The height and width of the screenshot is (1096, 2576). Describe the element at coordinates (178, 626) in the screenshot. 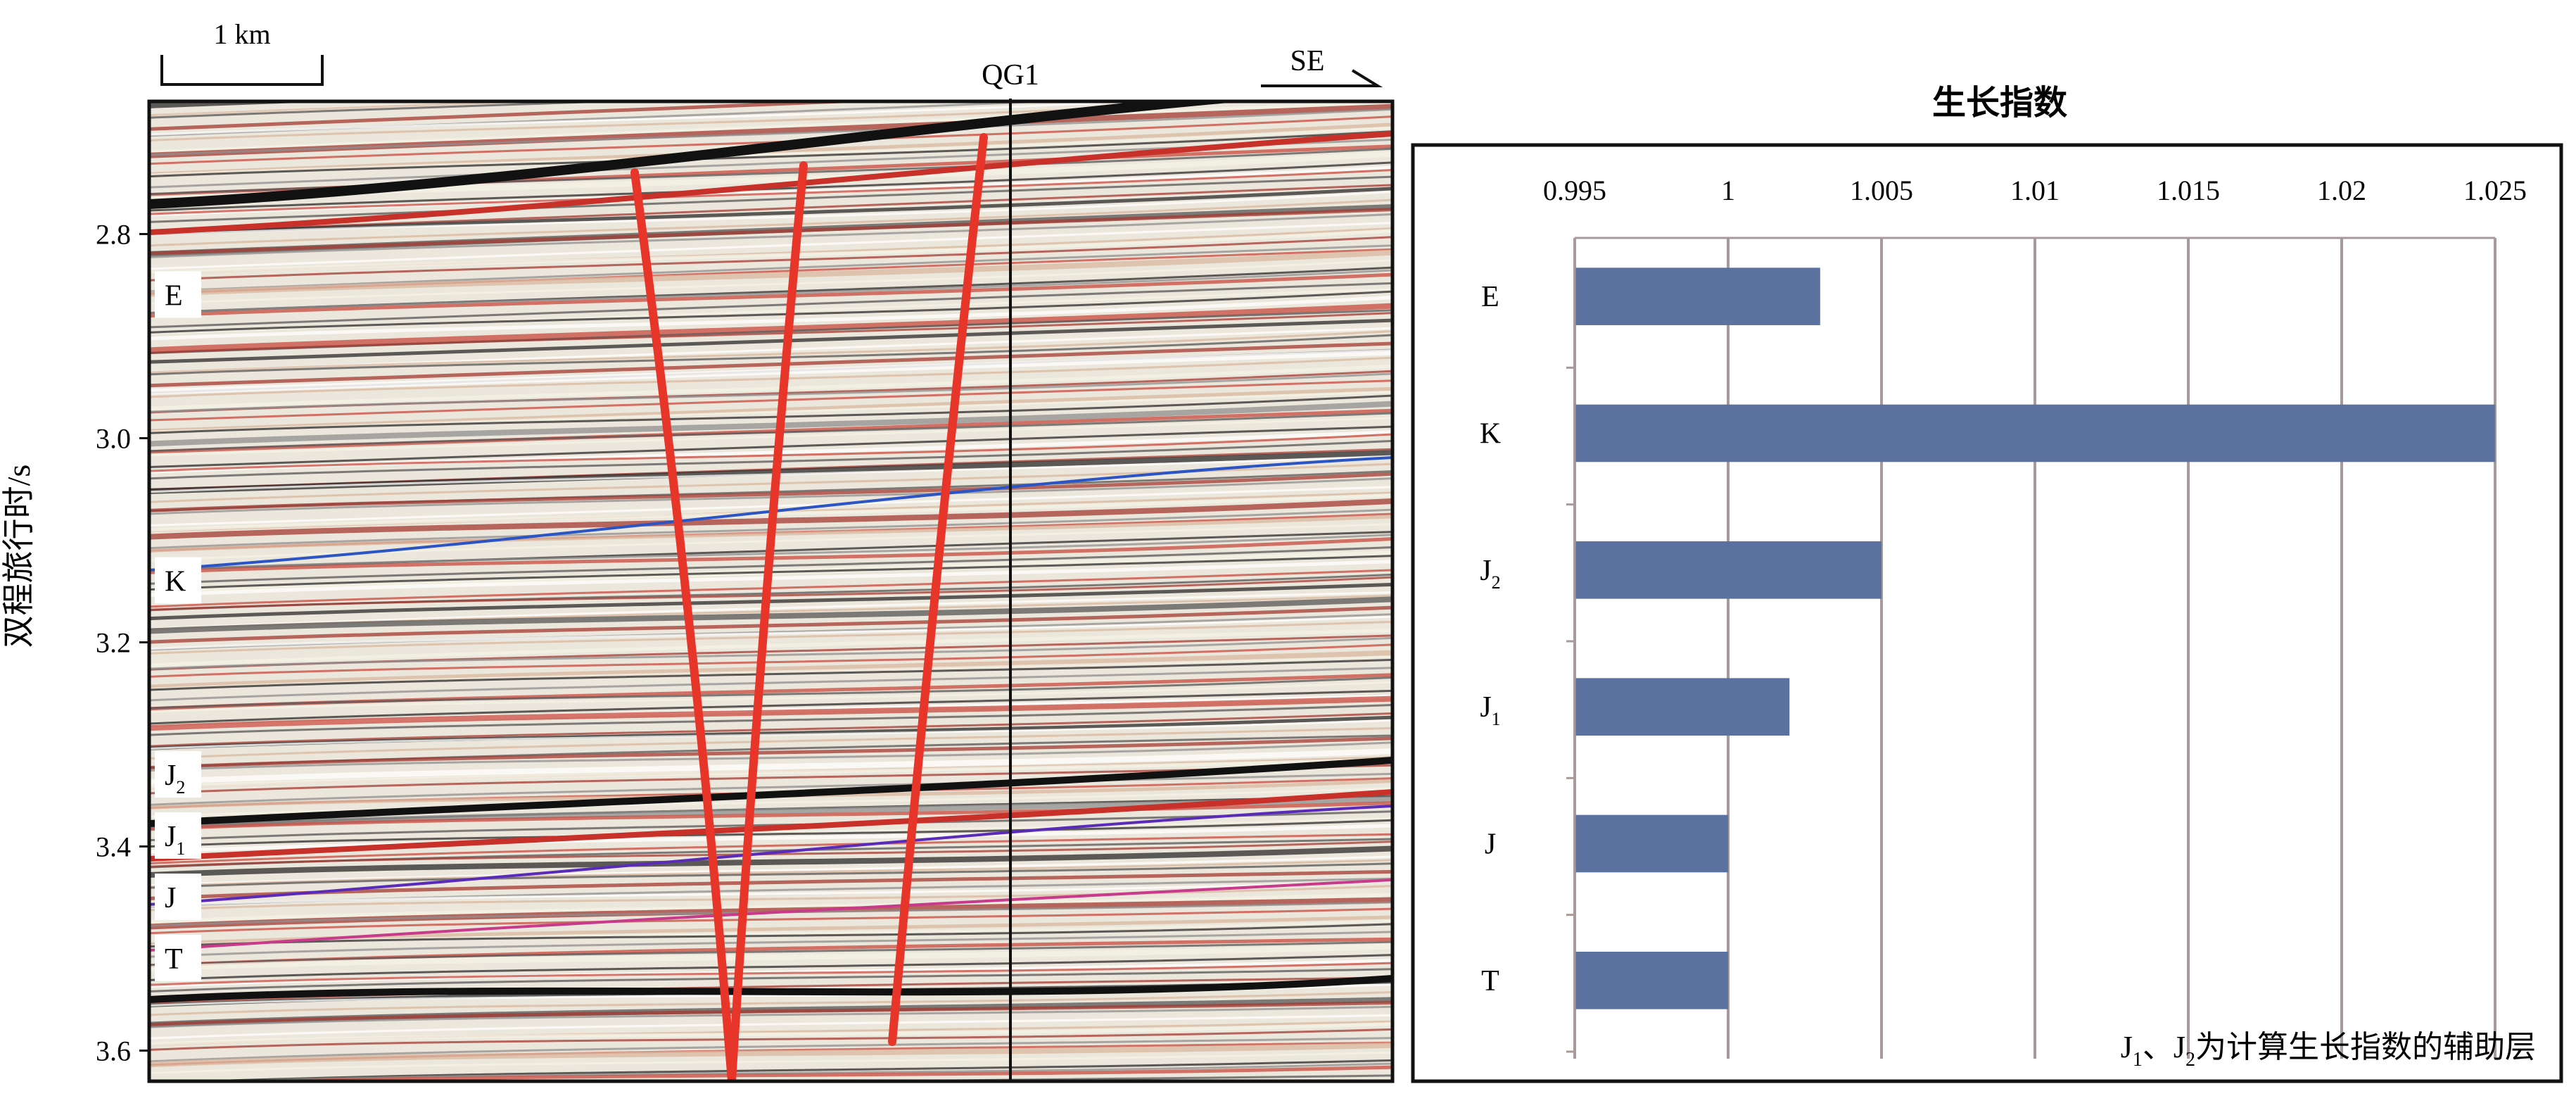

I see `horizon-labels: E K J2 J1 JT` at that location.